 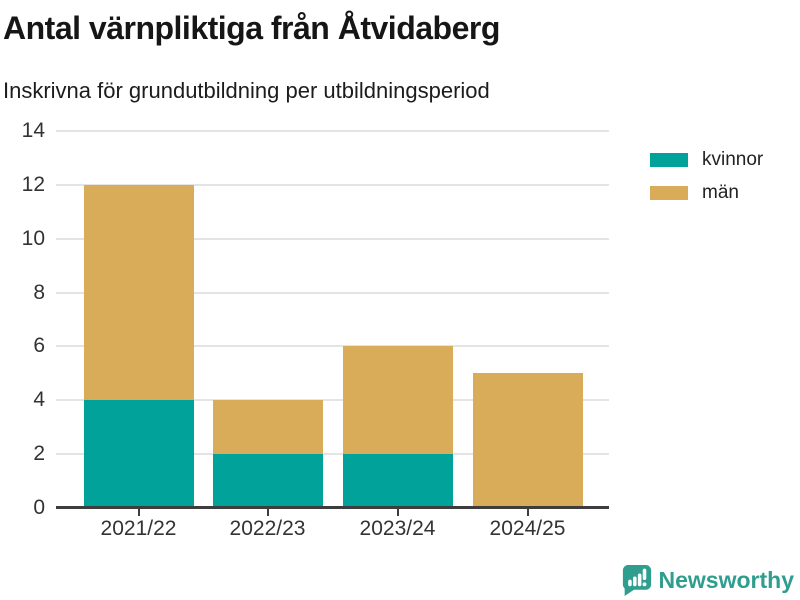 I want to click on legend-swatch-man, so click(x=669, y=193).